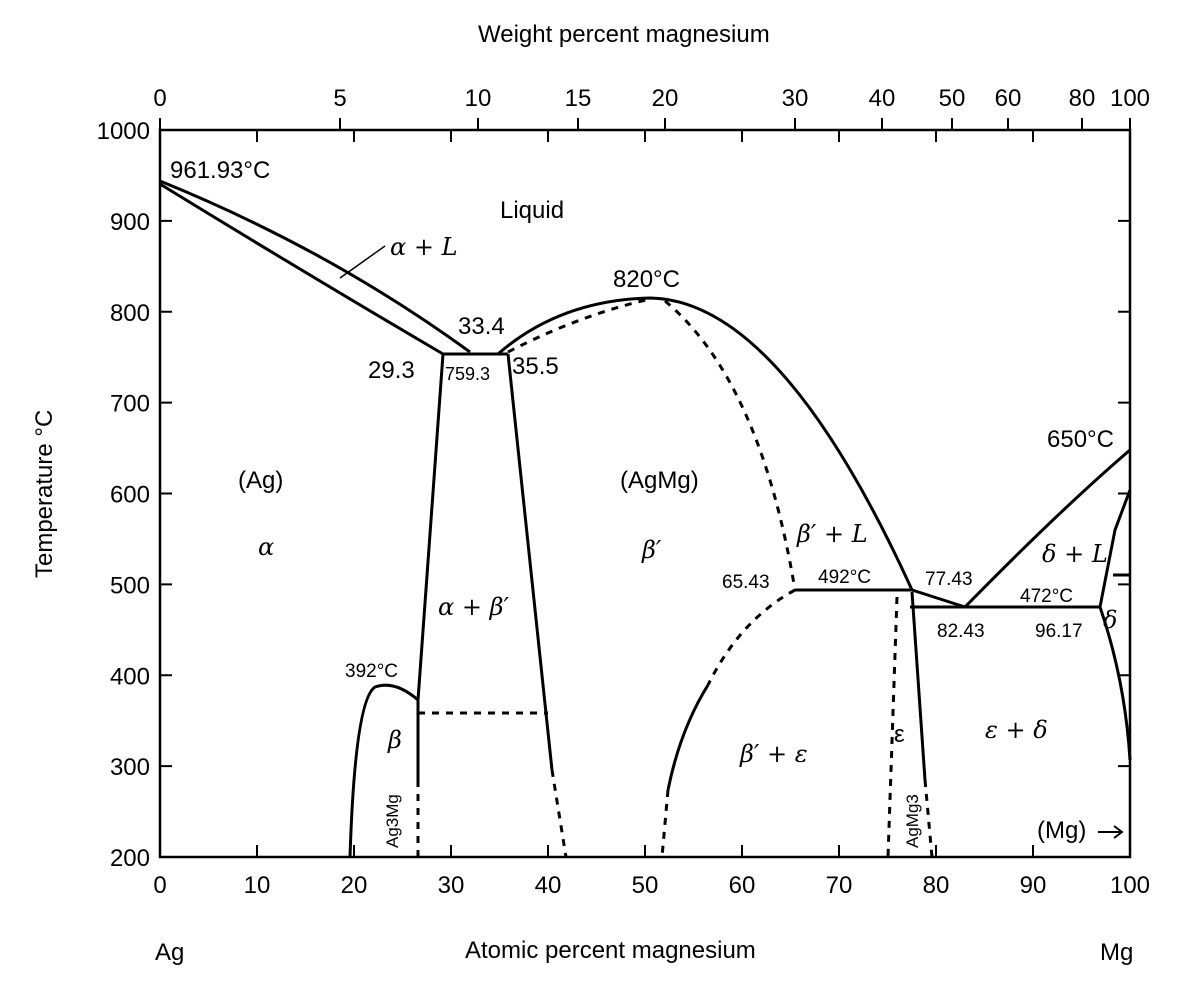  I want to click on bottom-tick-label: 50, so click(645, 885).